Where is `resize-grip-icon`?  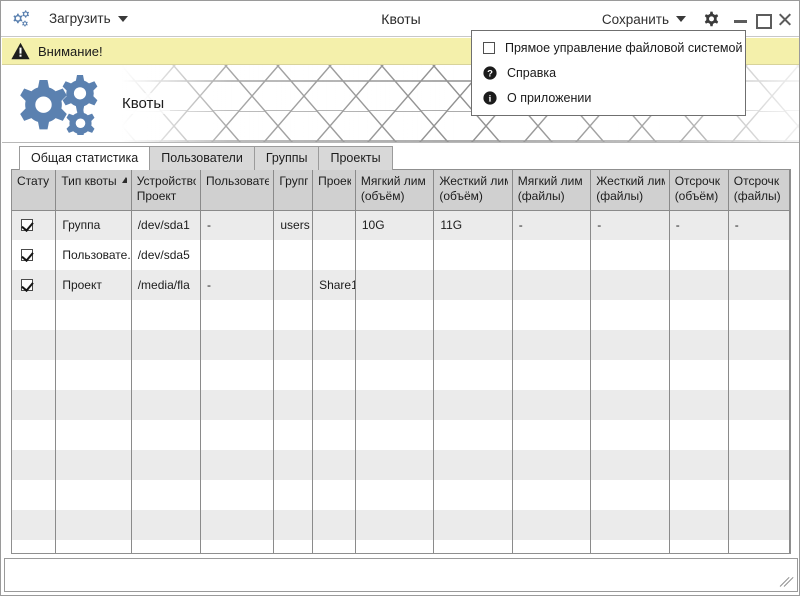
resize-grip-icon is located at coordinates (786, 581).